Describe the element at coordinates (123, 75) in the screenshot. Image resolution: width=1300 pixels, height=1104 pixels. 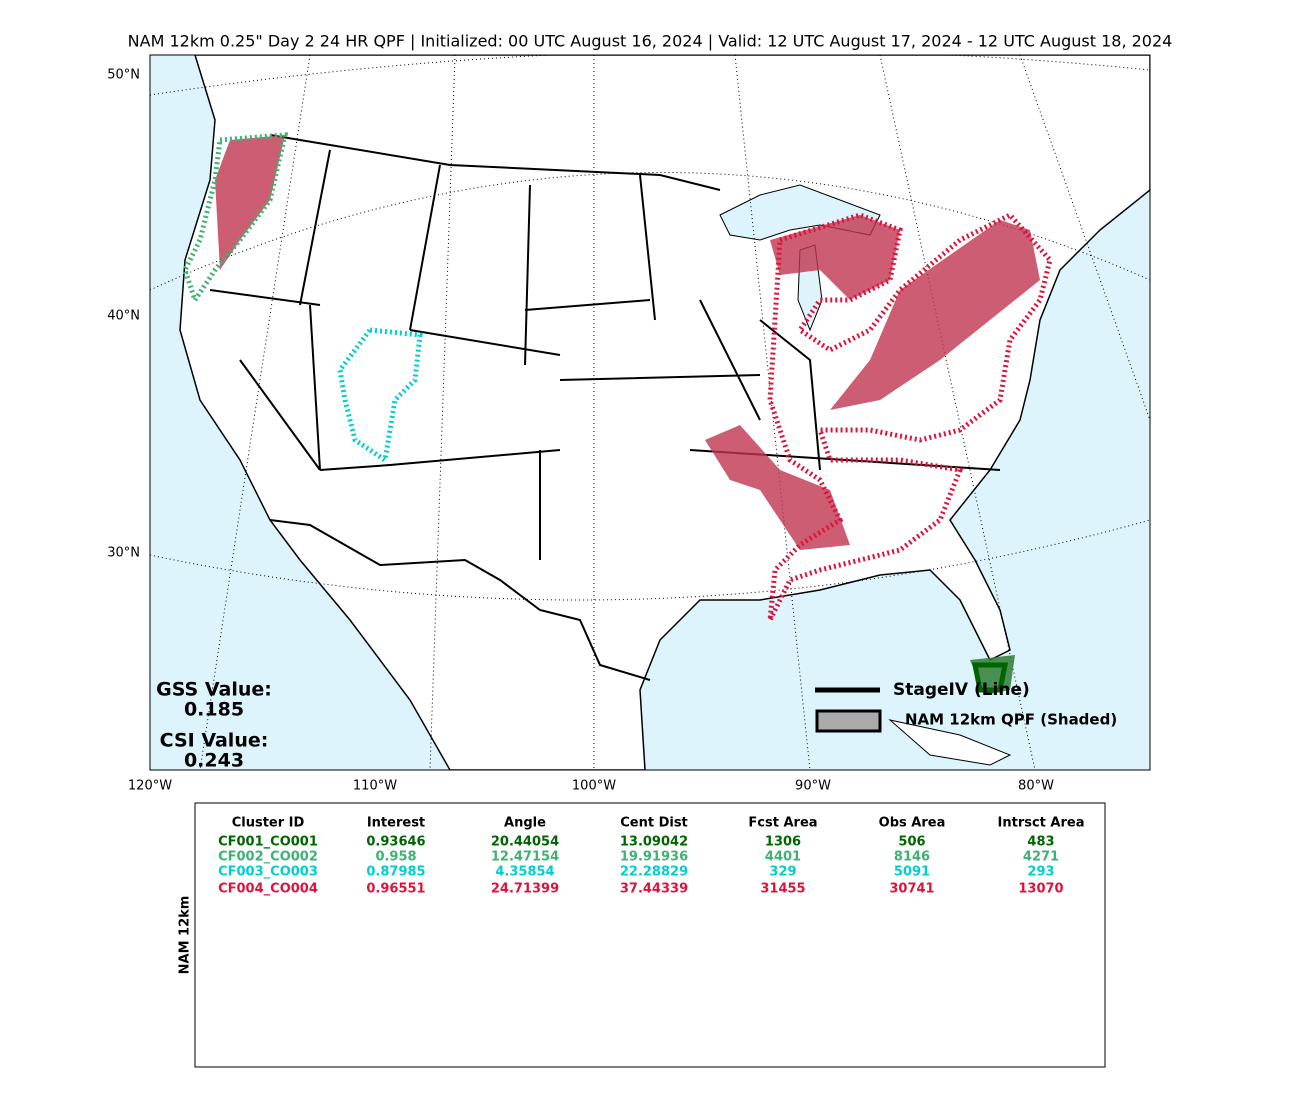
I see `lat-label: 50°N` at that location.